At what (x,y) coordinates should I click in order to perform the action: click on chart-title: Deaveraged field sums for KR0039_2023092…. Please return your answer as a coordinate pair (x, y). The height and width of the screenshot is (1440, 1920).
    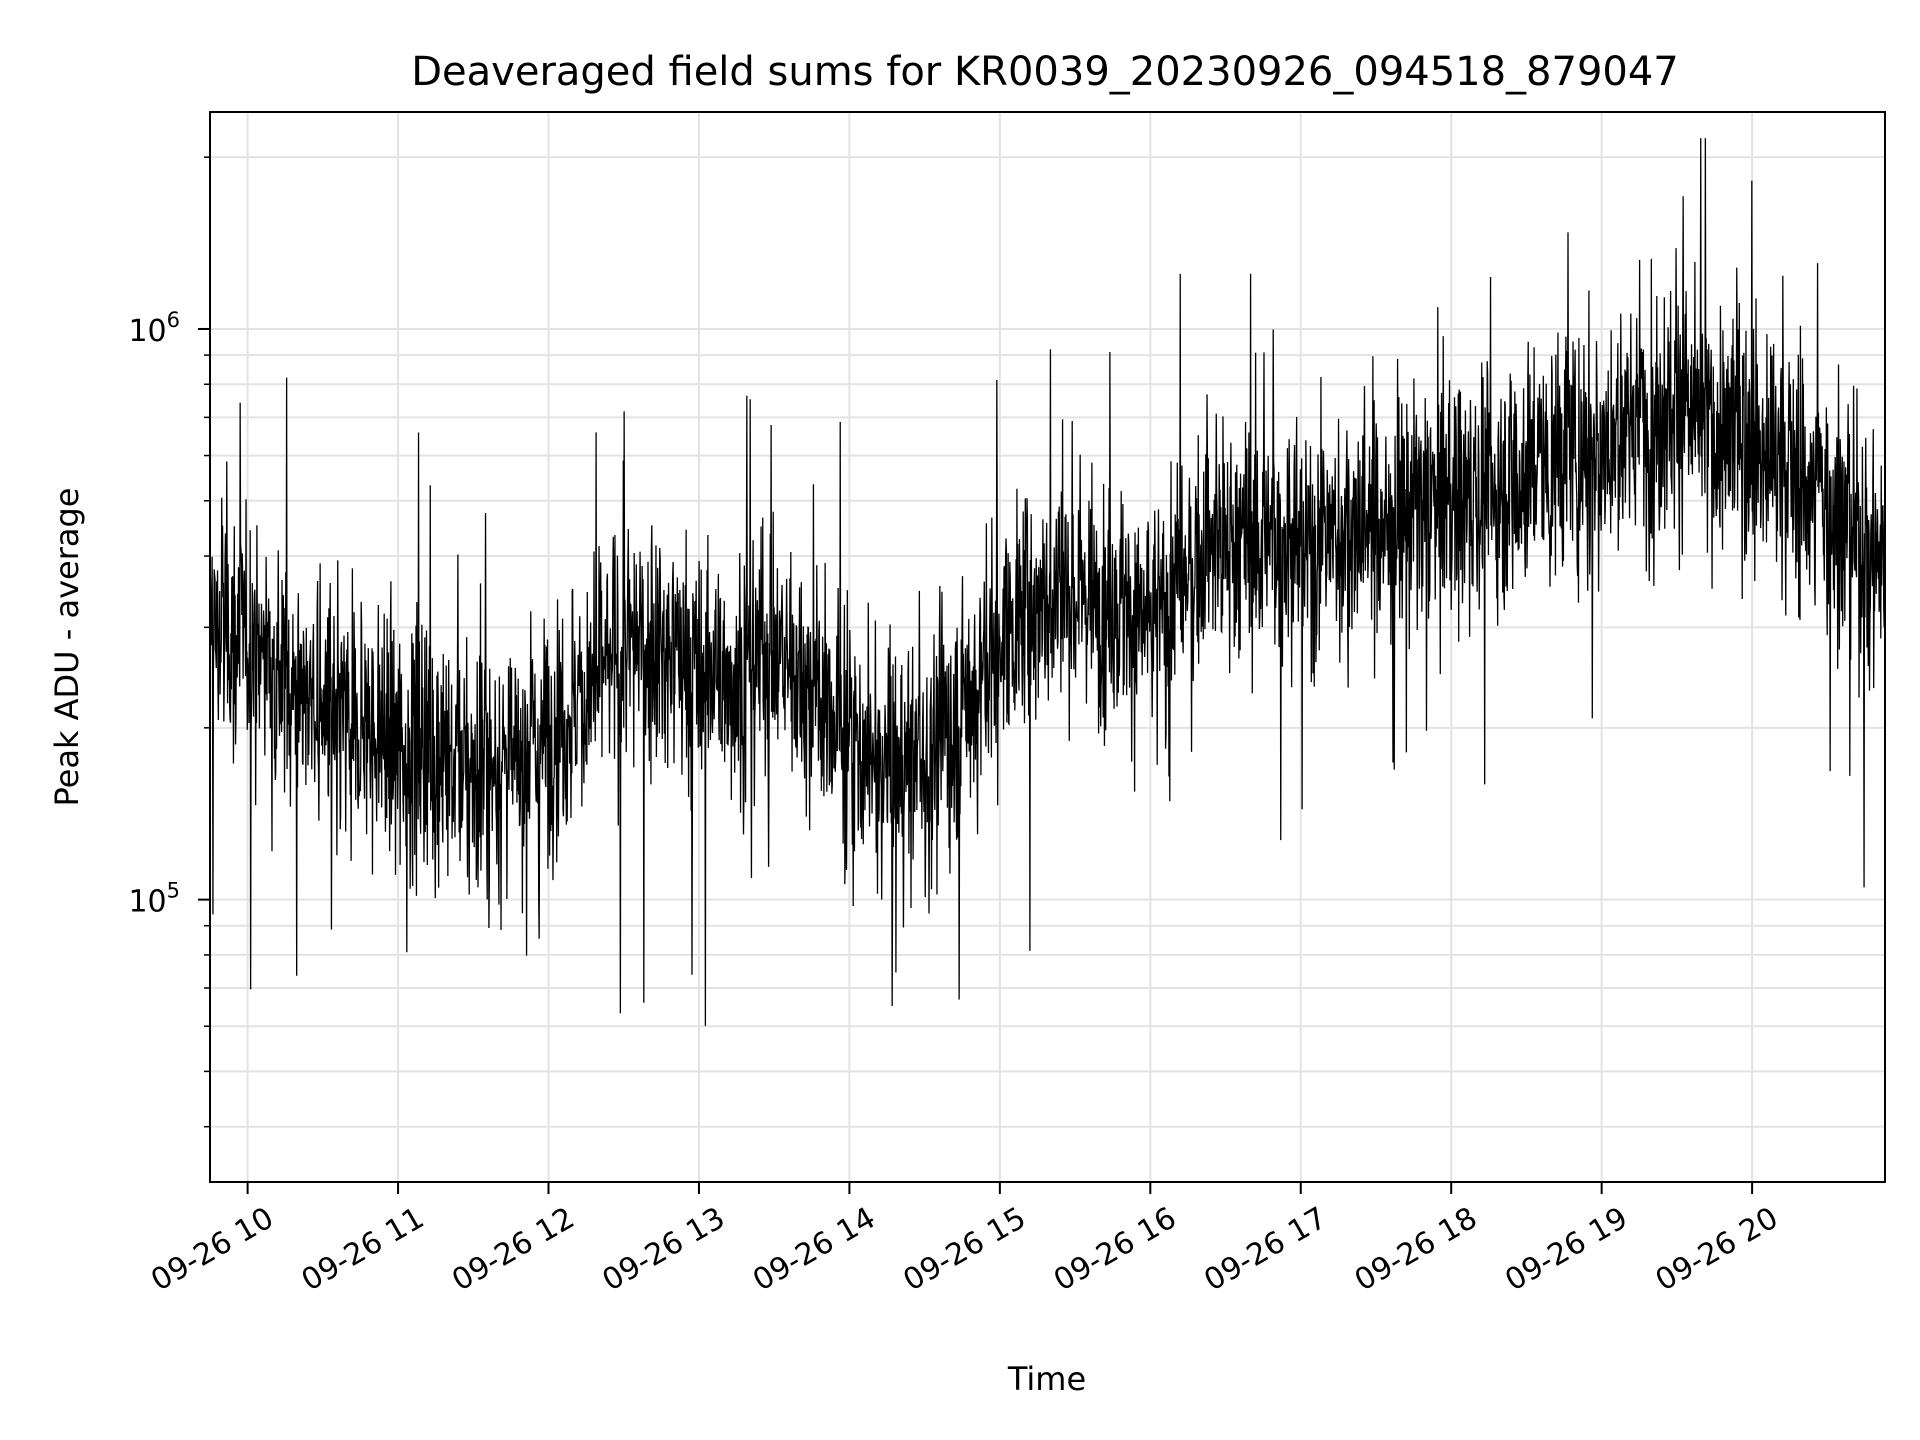
    Looking at the image, I should click on (1045, 72).